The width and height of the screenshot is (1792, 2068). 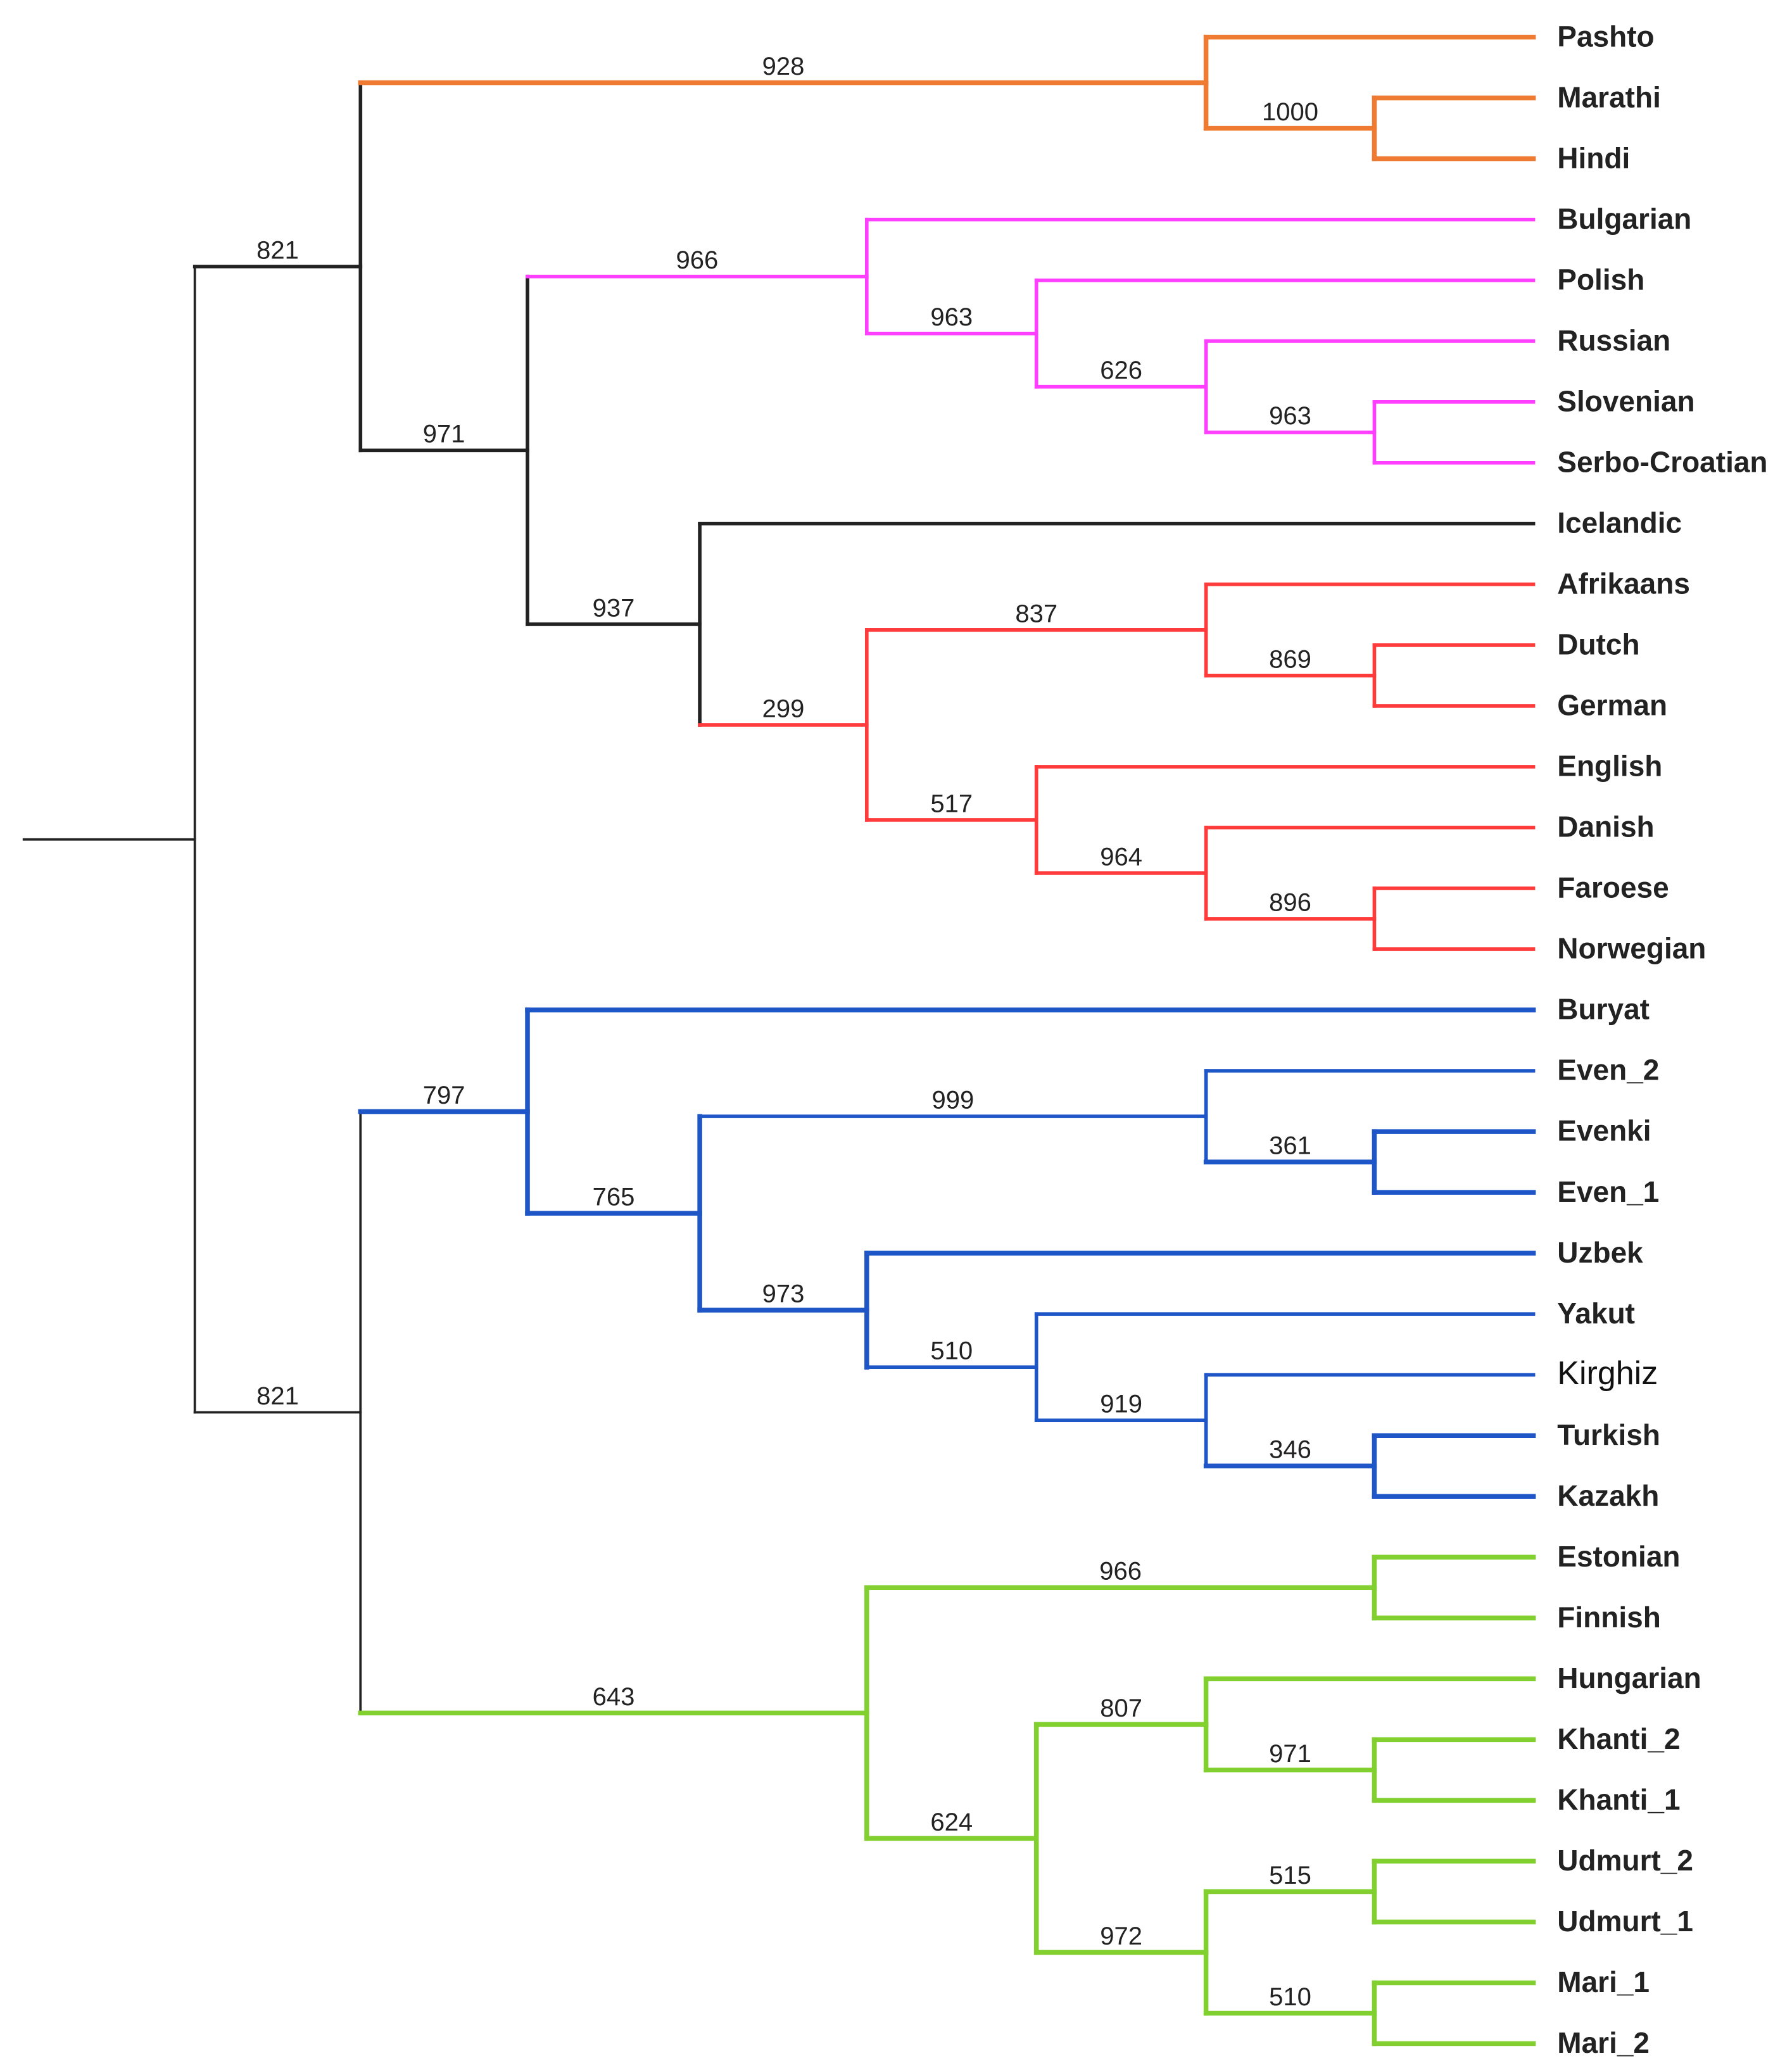 What do you see at coordinates (1121, 370) in the screenshot?
I see `bootstrap-label: 626` at bounding box center [1121, 370].